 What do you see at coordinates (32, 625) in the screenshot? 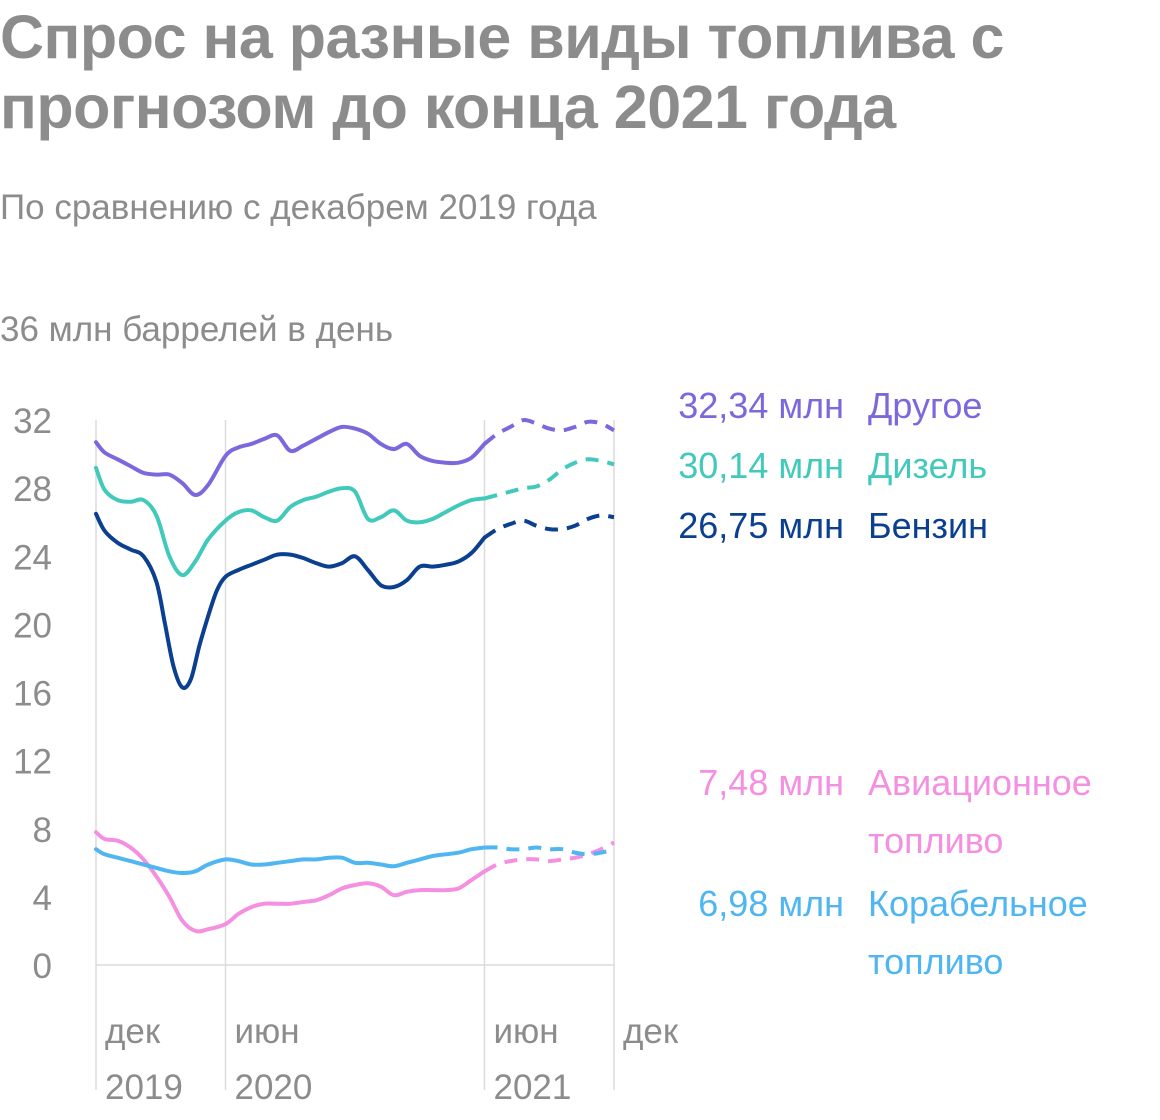
I see `y-tick-label: 20` at bounding box center [32, 625].